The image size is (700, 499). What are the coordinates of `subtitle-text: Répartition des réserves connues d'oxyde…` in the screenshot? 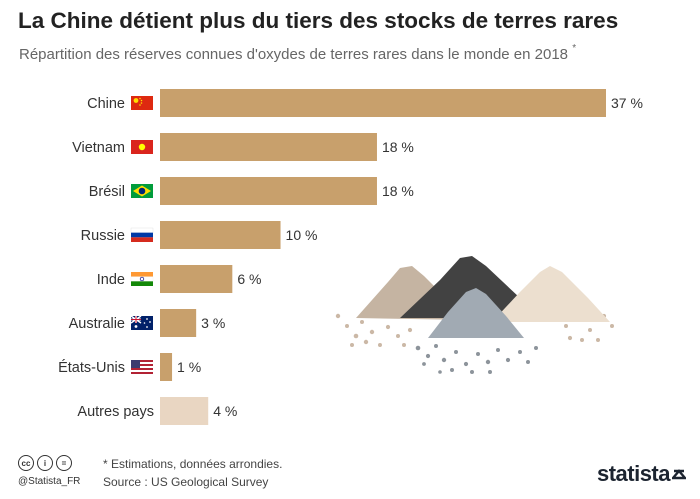 It's located at (294, 54).